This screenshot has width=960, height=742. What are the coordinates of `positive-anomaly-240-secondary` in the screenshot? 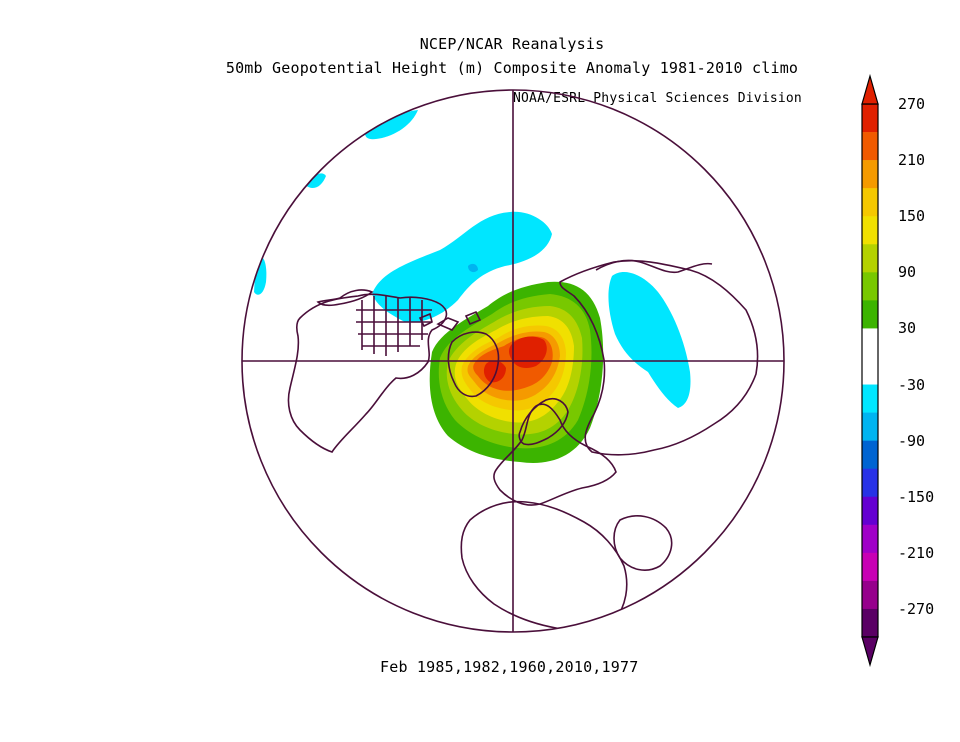 It's located at (494, 371).